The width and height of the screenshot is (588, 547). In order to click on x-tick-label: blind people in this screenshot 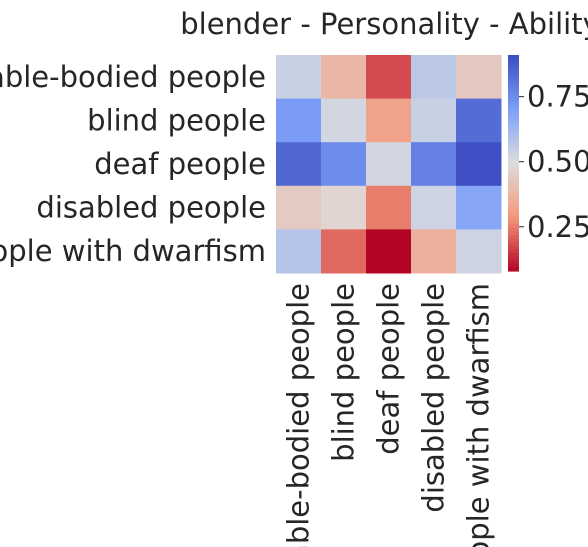, I will do `click(344, 372)`.